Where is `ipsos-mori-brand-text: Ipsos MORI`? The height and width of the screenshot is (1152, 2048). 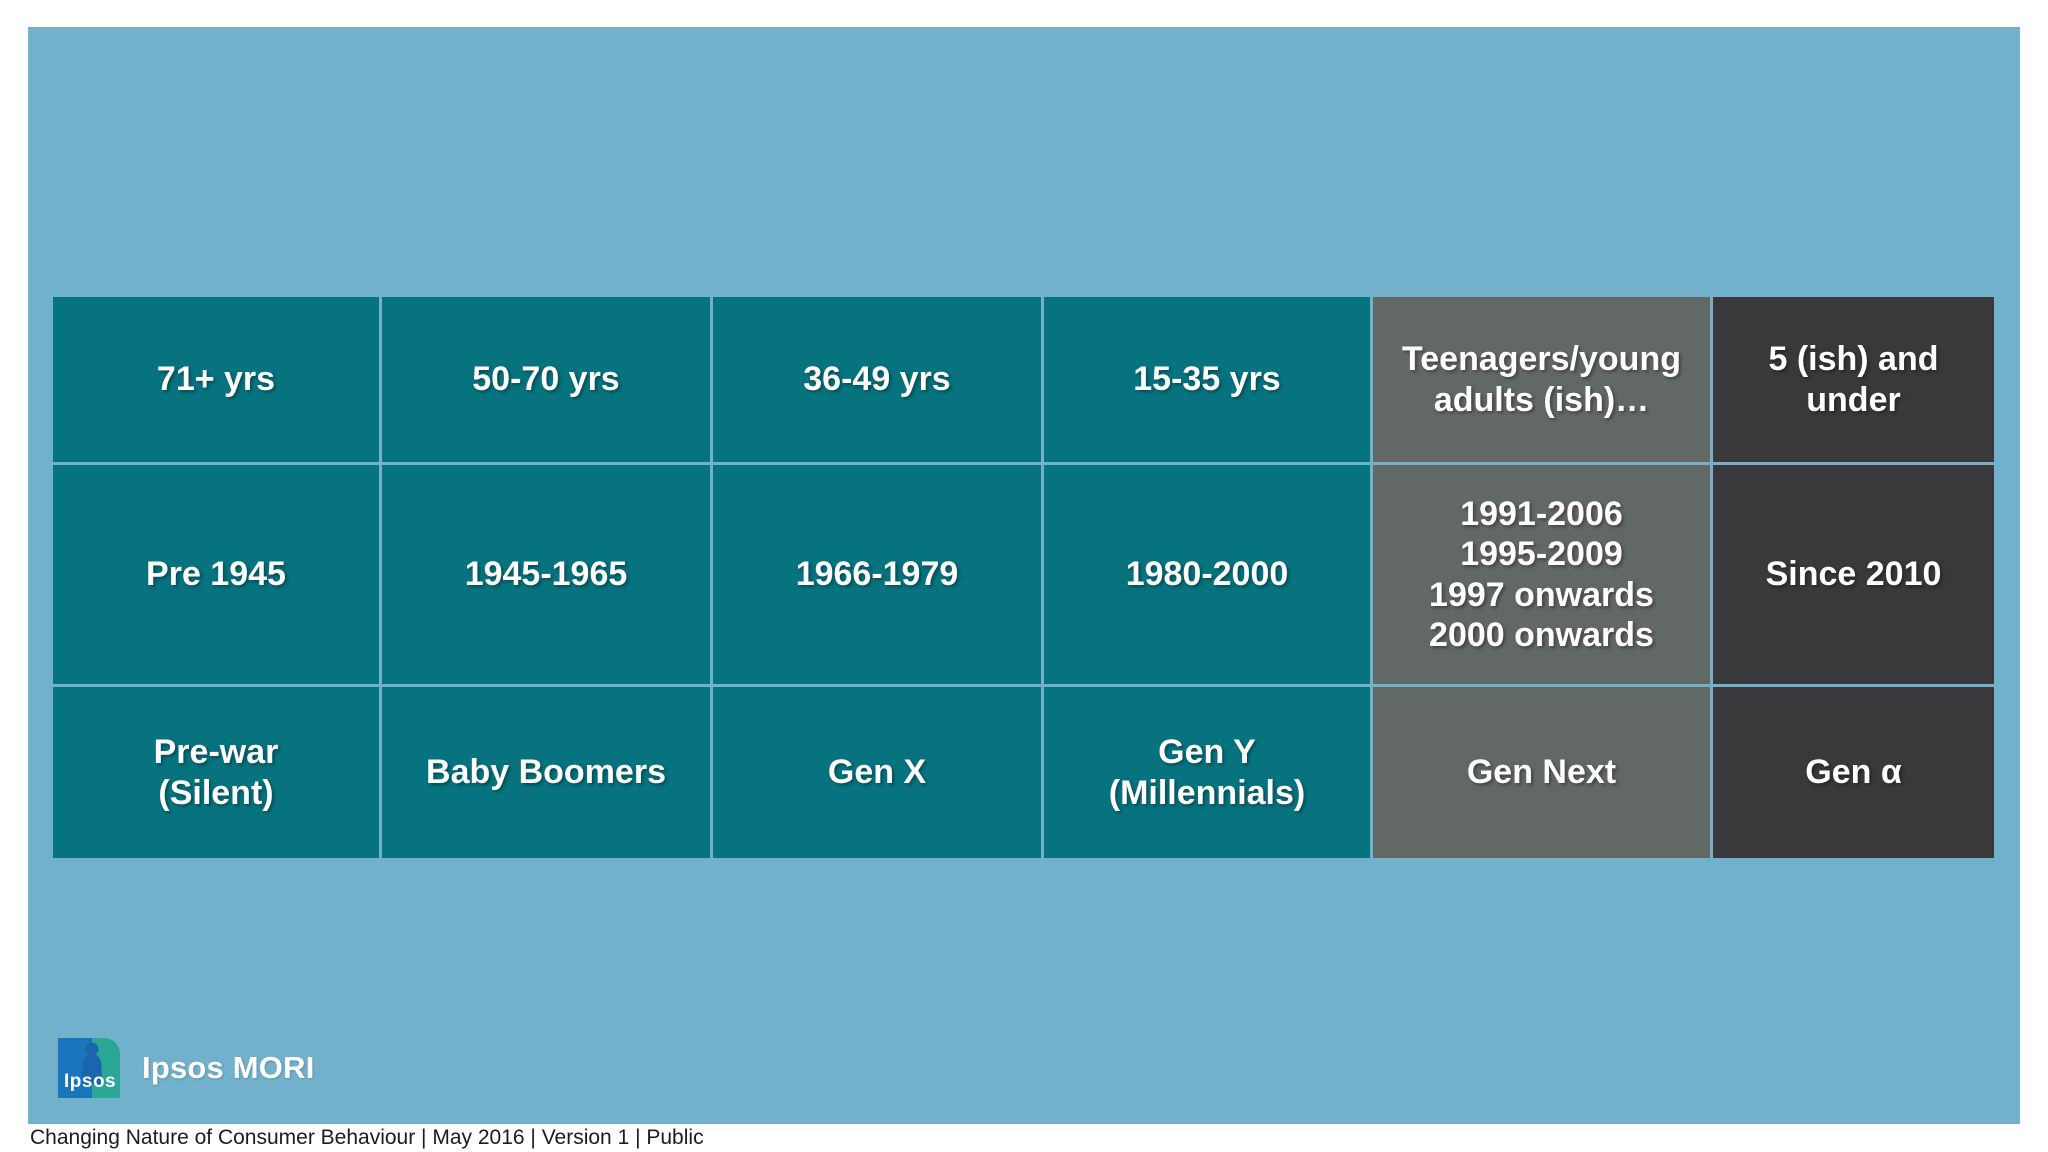 ipsos-mori-brand-text: Ipsos MORI is located at coordinates (228, 1067).